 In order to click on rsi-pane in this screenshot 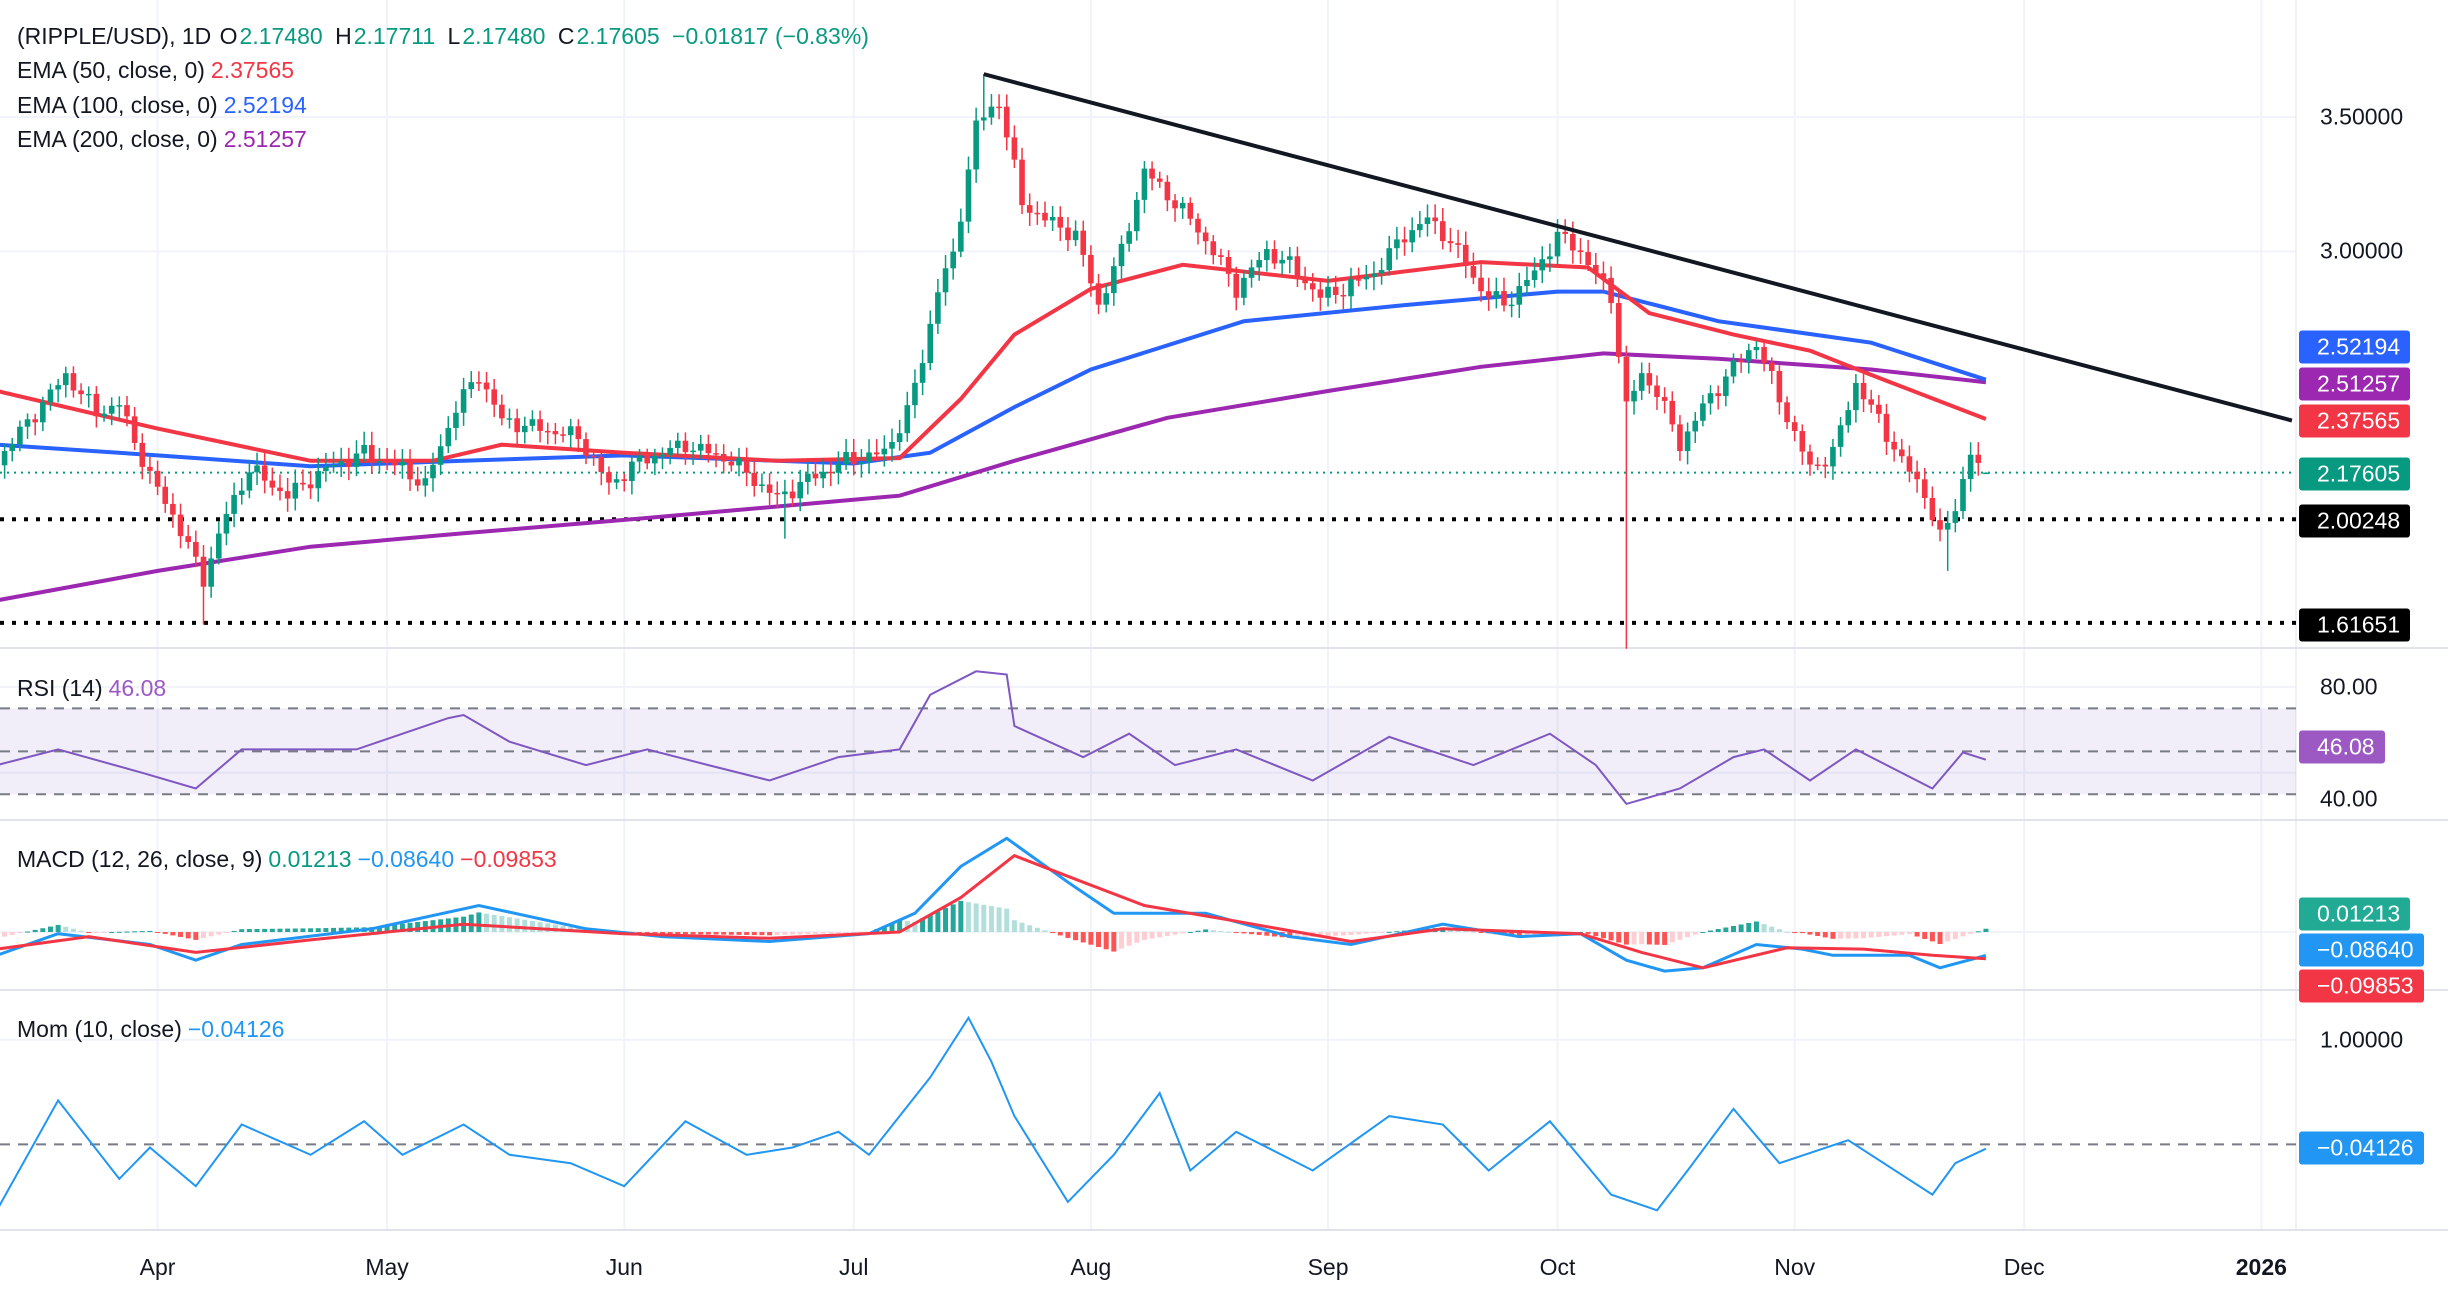, I will do `click(1148, 738)`.